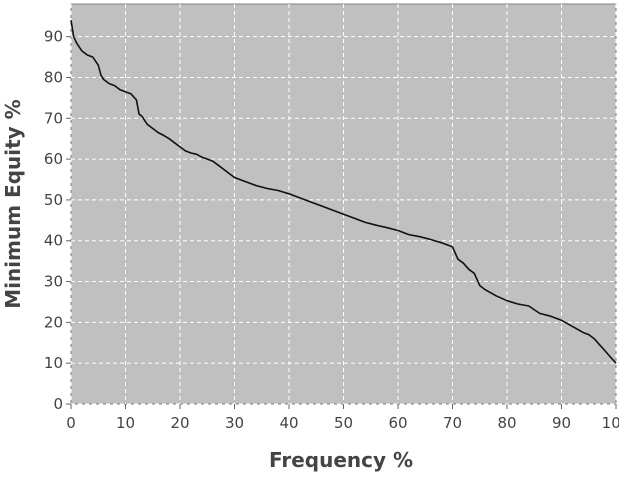 This screenshot has width=619, height=480. I want to click on y-tick-label: 20, so click(53, 322).